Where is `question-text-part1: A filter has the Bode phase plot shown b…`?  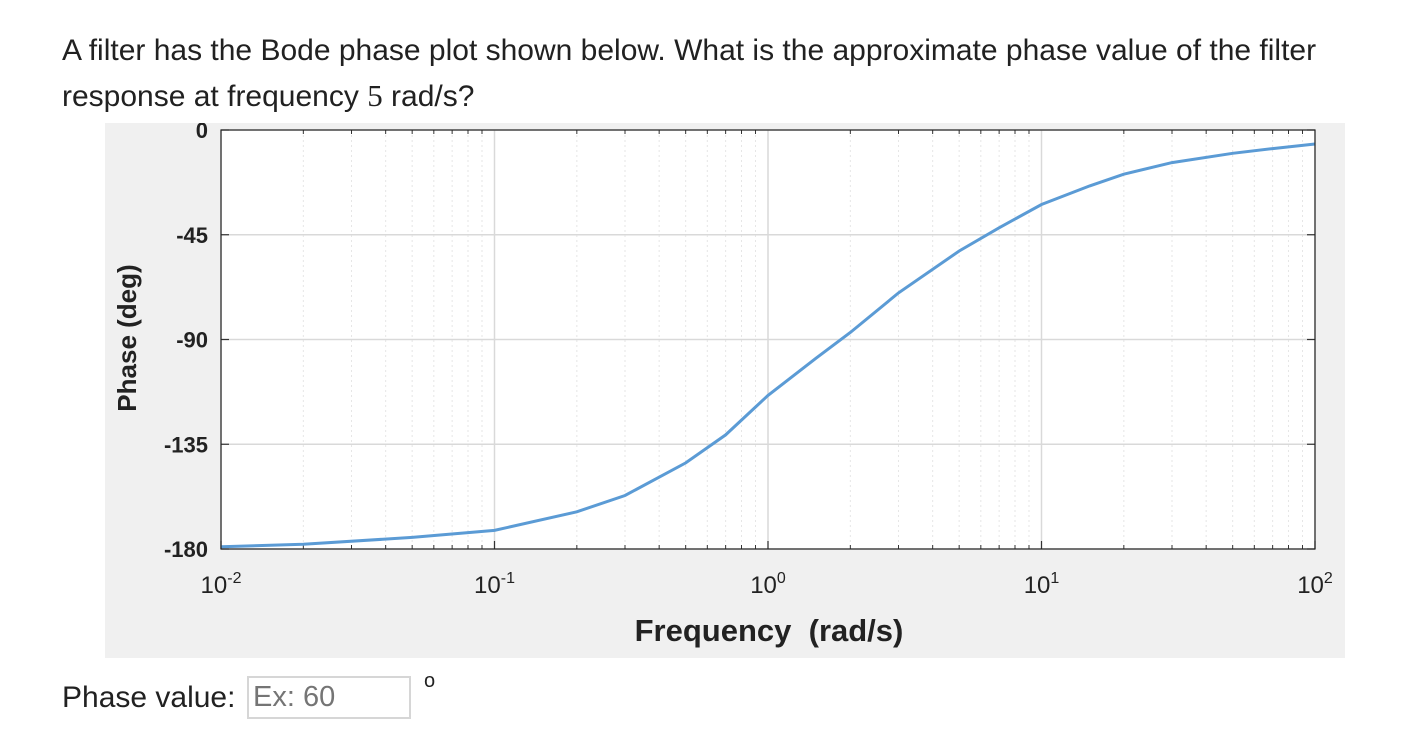
question-text-part1: A filter has the Bode phase plot shown b… is located at coordinates (689, 73).